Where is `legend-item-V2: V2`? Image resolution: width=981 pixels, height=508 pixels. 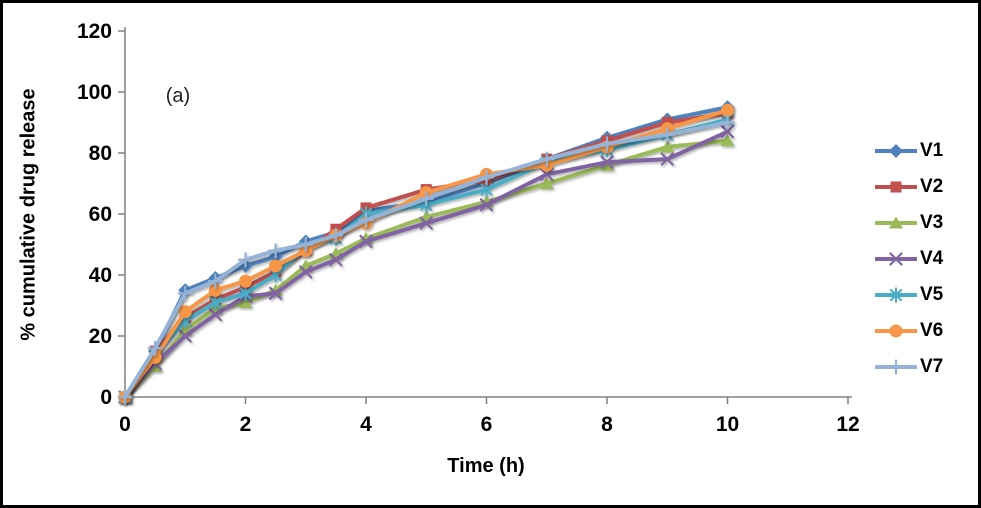 legend-item-V2: V2 is located at coordinates (925, 187).